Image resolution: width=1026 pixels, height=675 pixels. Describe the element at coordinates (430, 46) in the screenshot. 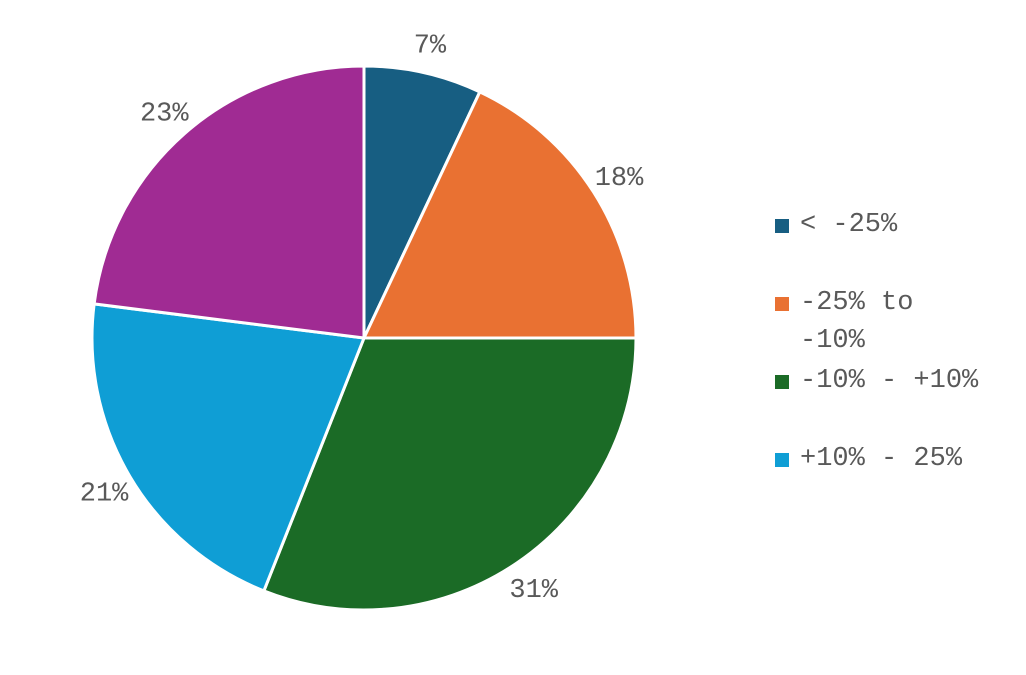

I see `data-label-0: 7%` at that location.